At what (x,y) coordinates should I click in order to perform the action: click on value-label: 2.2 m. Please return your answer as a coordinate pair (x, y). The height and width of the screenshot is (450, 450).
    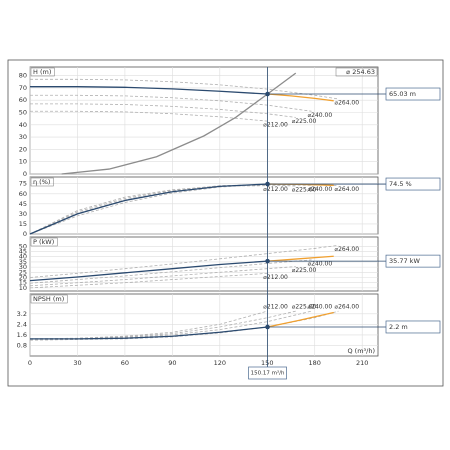
    Looking at the image, I should click on (398, 327).